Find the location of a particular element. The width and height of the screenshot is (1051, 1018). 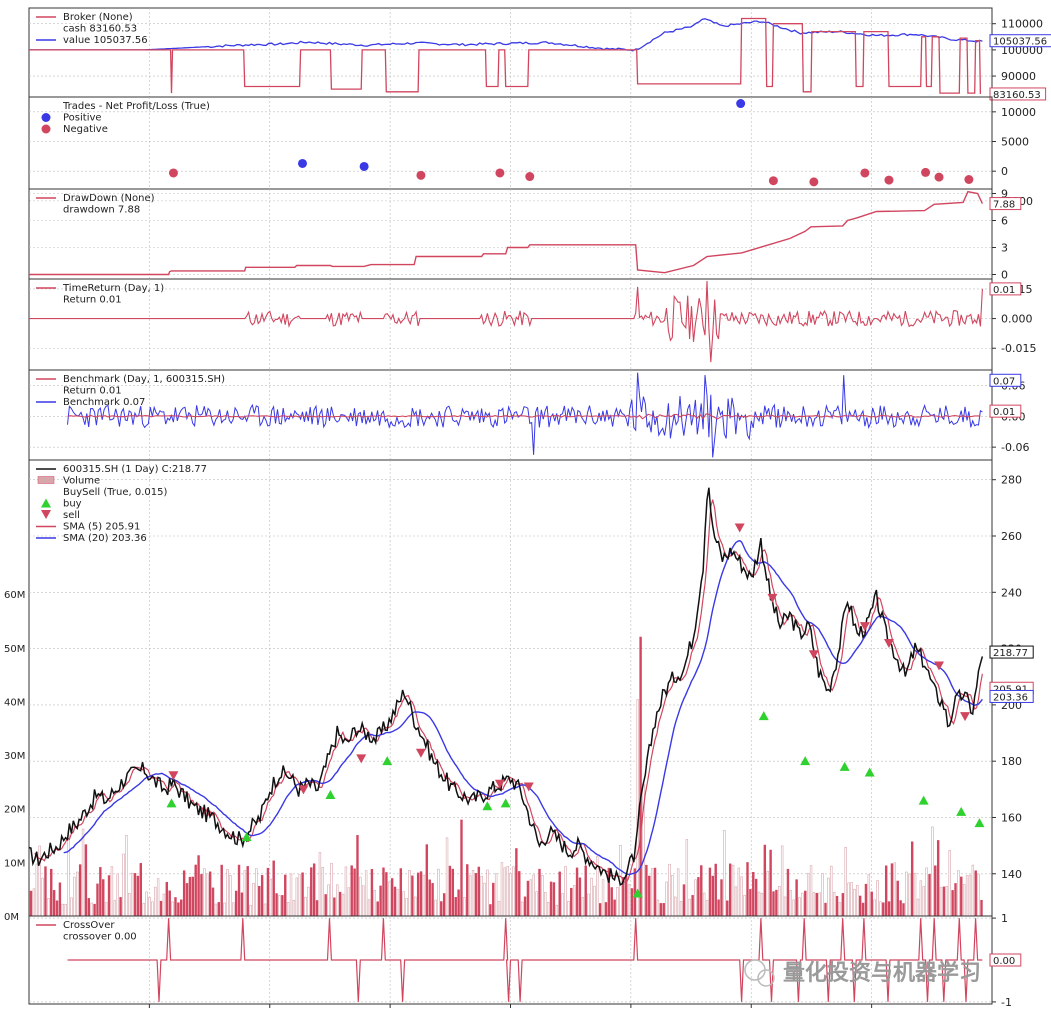

legend: DrawDown (None)drawdown 7.88 is located at coordinates (95, 204).